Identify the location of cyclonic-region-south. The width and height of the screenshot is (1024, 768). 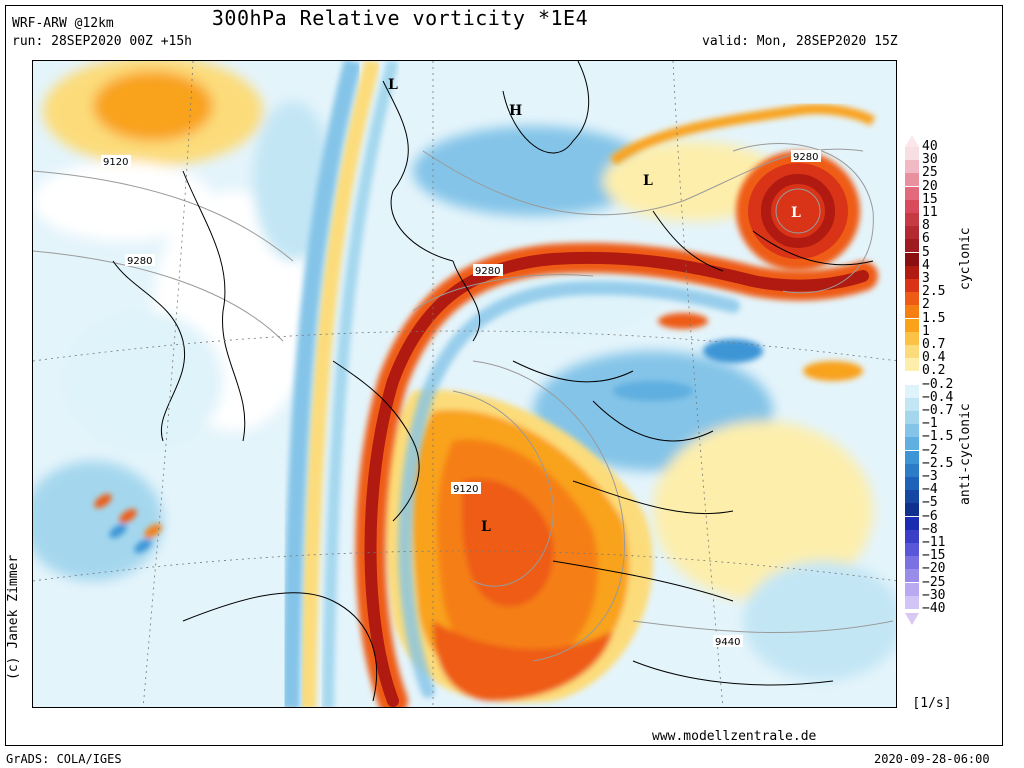
(518, 546).